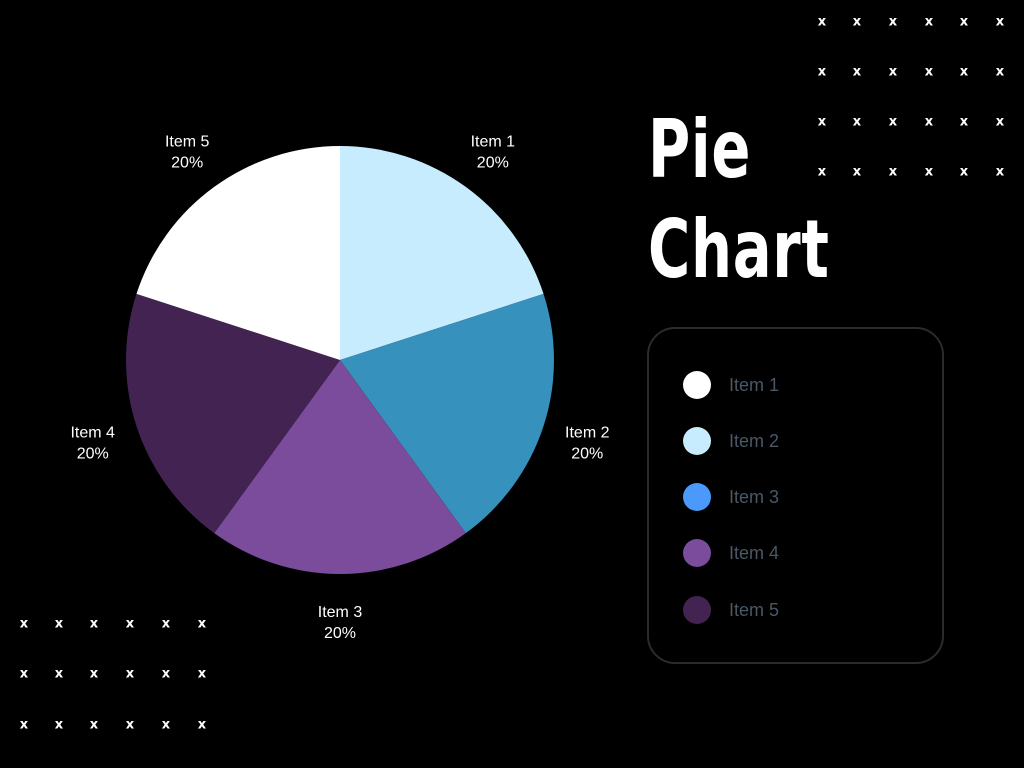 This screenshot has width=1024, height=768. What do you see at coordinates (130, 725) in the screenshot?
I see `deco-bl-mark-16: x` at bounding box center [130, 725].